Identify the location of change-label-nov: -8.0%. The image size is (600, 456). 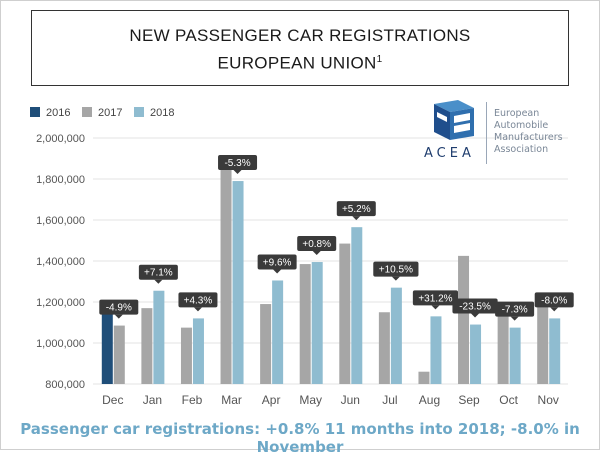
(554, 300).